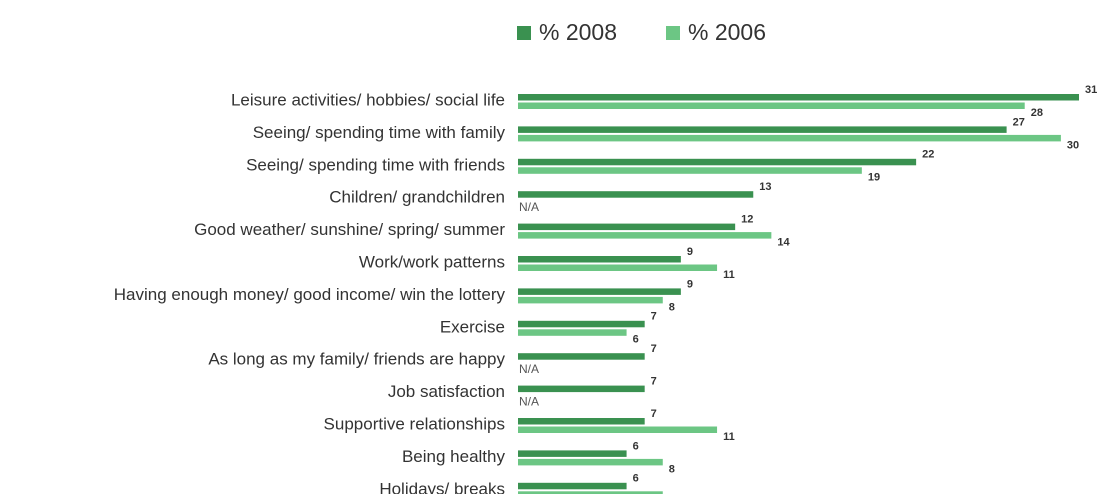  Describe the element at coordinates (379, 132) in the screenshot. I see `category-label: Seeing/ spending time with family` at that location.